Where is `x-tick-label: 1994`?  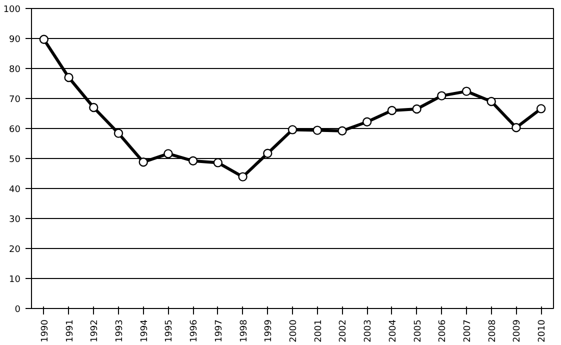
x-tick-label: 1994 is located at coordinates (145, 330).